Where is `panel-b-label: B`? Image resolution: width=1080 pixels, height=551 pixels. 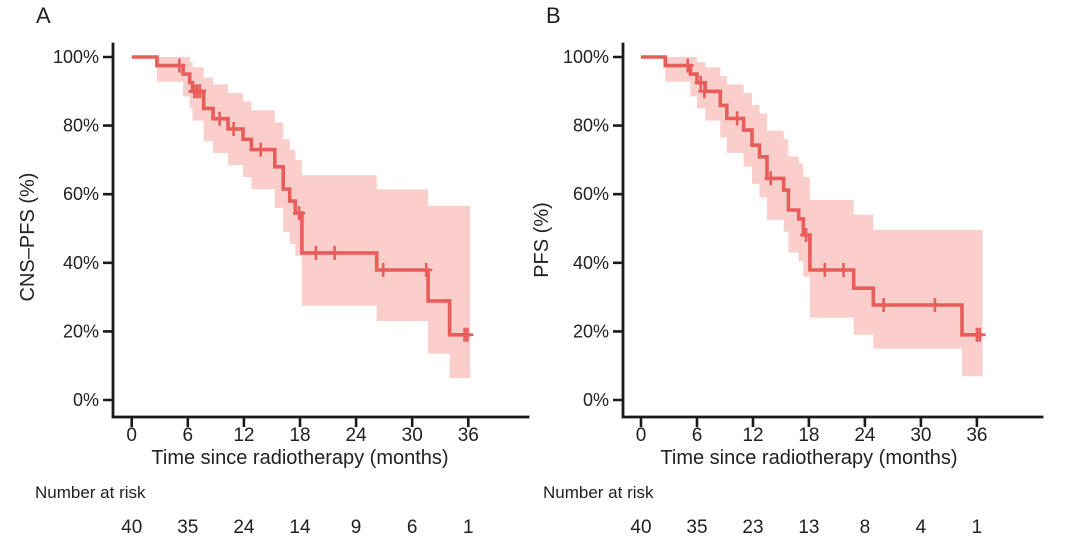 panel-b-label: B is located at coordinates (553, 15).